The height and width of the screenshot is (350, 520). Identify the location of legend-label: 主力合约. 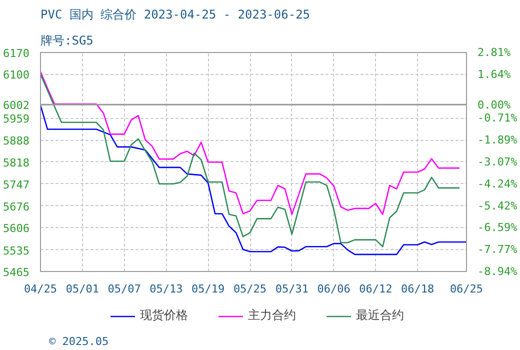
(272, 315).